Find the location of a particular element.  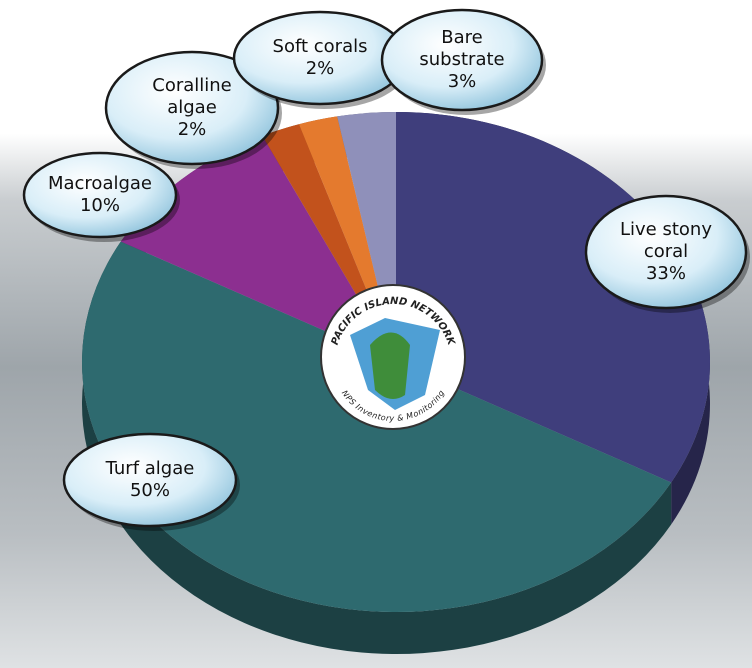

callout-label: Live stony coral 33% is located at coordinates (666, 252).